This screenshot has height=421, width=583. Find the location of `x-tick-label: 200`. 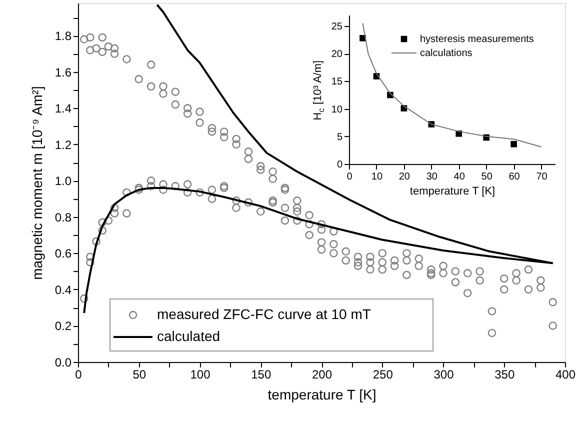

x-tick-label: 200 is located at coordinates (322, 375).